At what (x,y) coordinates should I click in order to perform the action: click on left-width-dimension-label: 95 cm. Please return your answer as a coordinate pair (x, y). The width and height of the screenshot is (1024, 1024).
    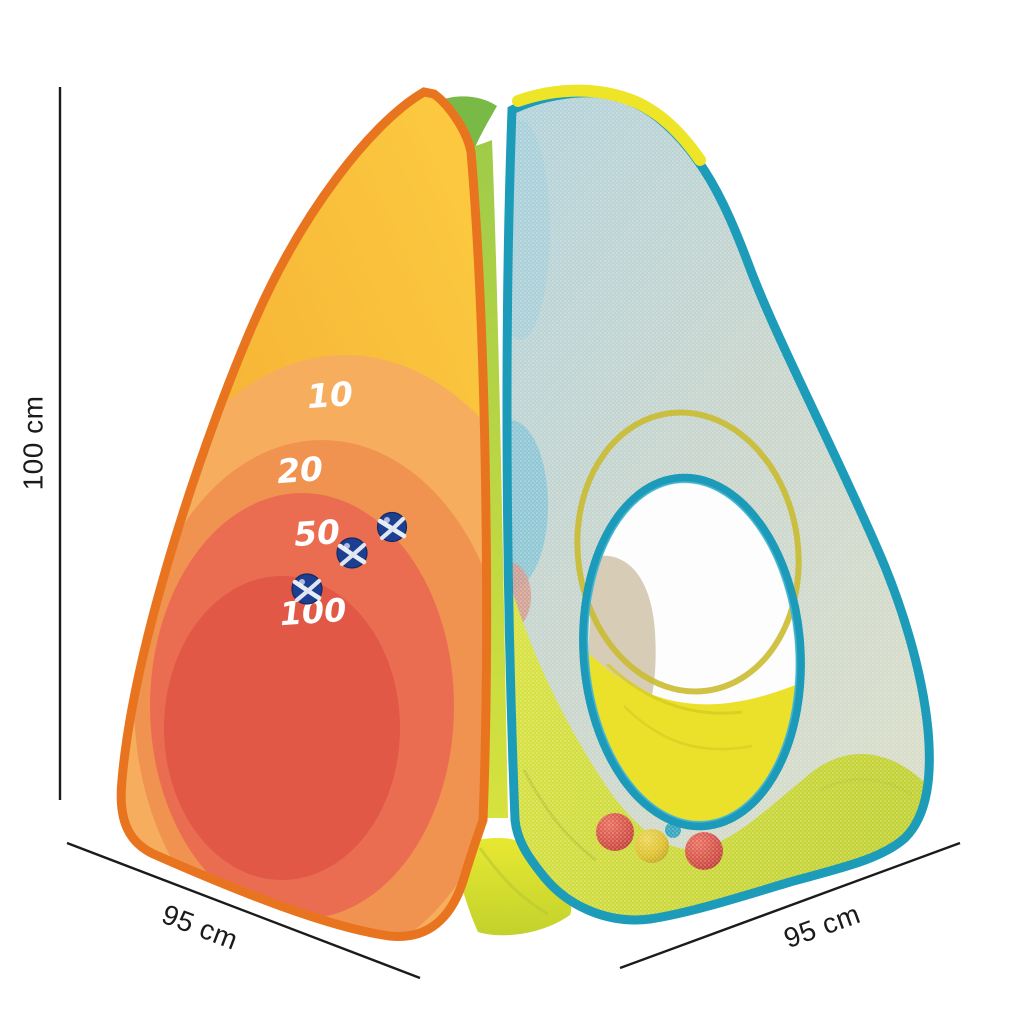
    Looking at the image, I should click on (200, 926).